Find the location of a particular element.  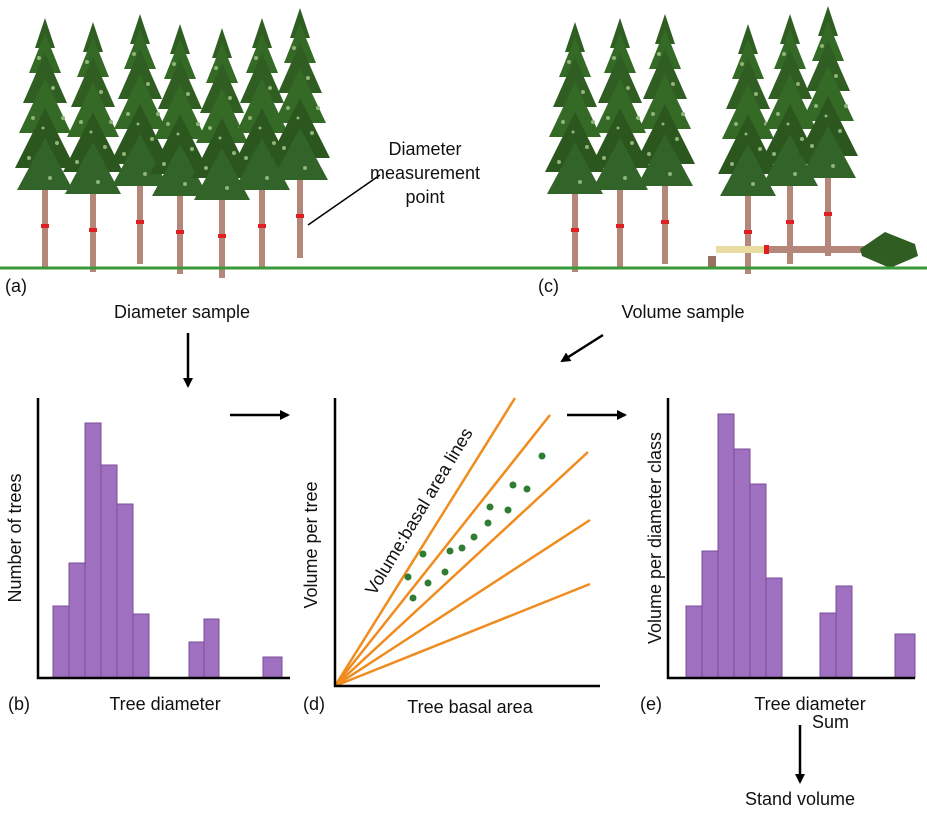

histogram-b is located at coordinates (163, 539).